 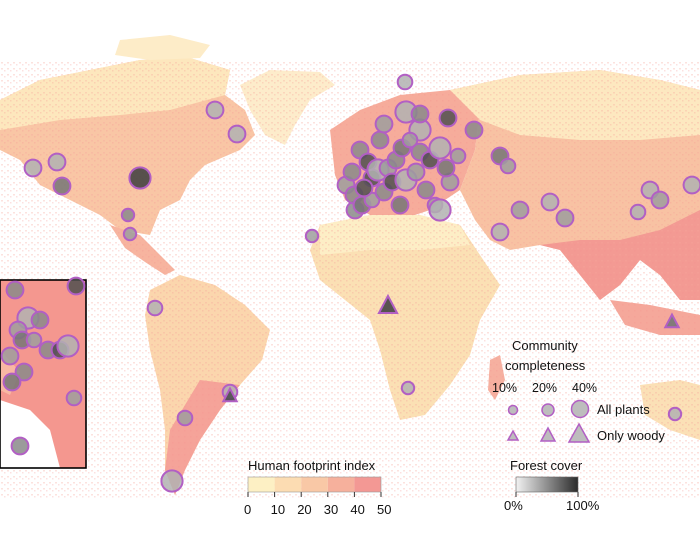 I want to click on completeness-level-40: 40%, so click(x=584, y=388).